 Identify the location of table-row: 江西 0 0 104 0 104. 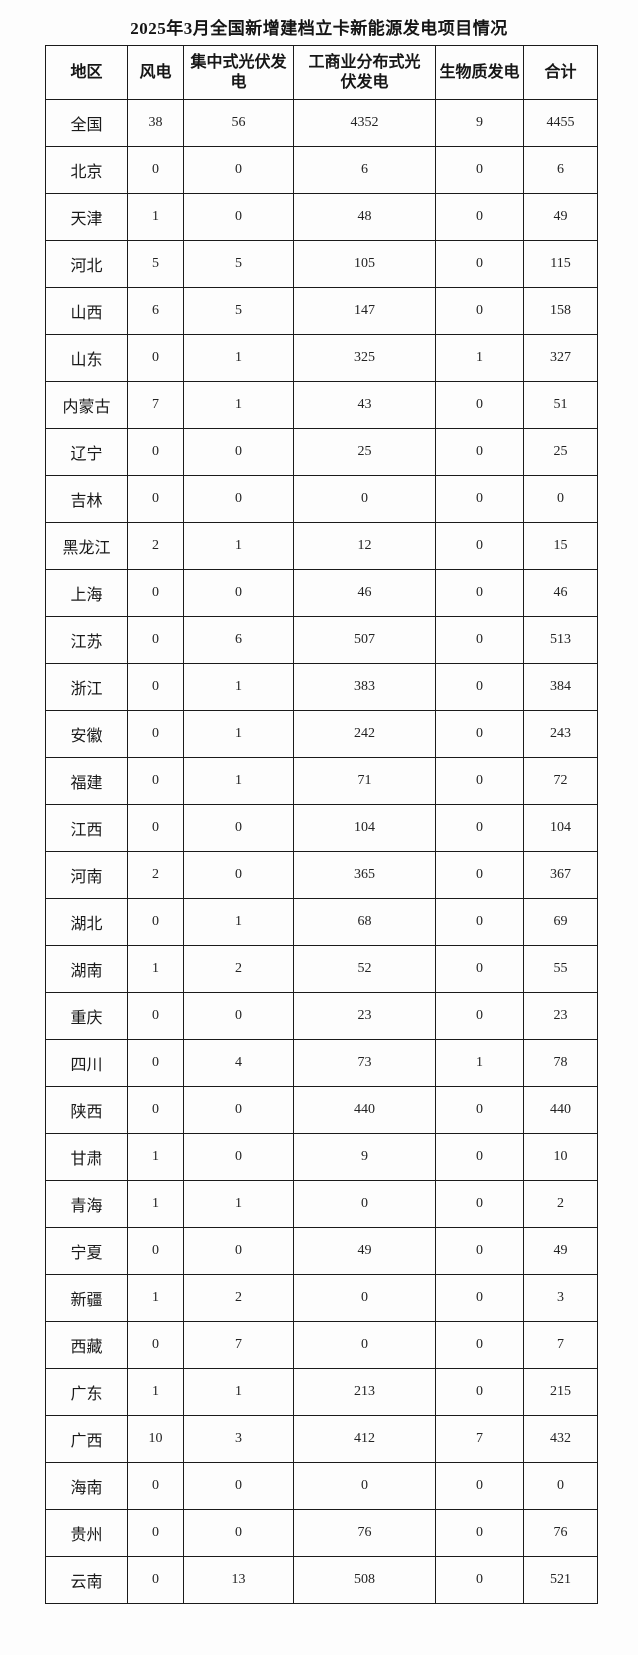
(321, 828).